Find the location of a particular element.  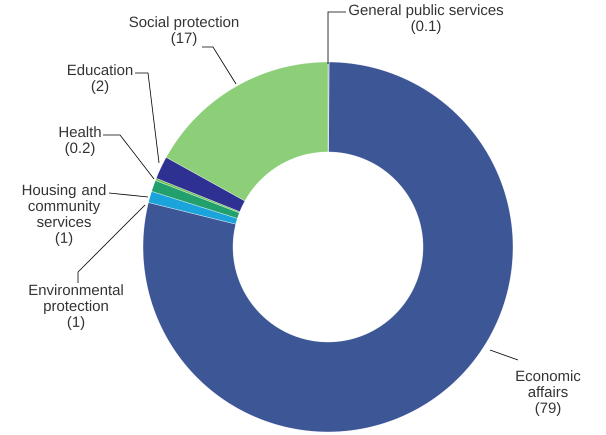

data-label: (0.2) is located at coordinates (80, 149).